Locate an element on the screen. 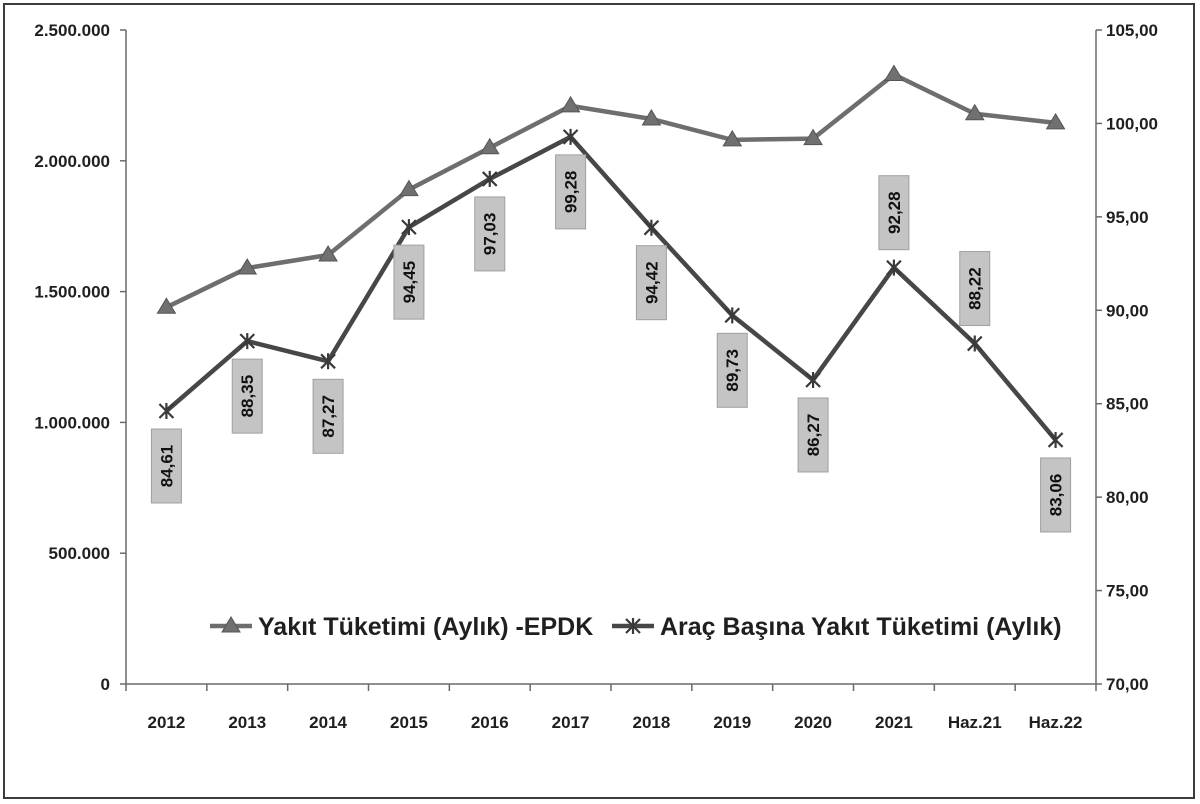  x-tick-label: 2021 is located at coordinates (894, 722).